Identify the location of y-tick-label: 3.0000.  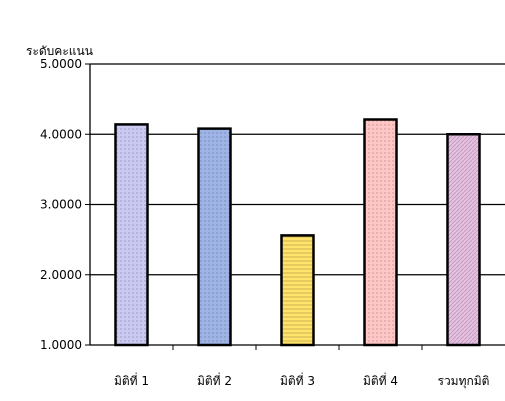
(61, 205).